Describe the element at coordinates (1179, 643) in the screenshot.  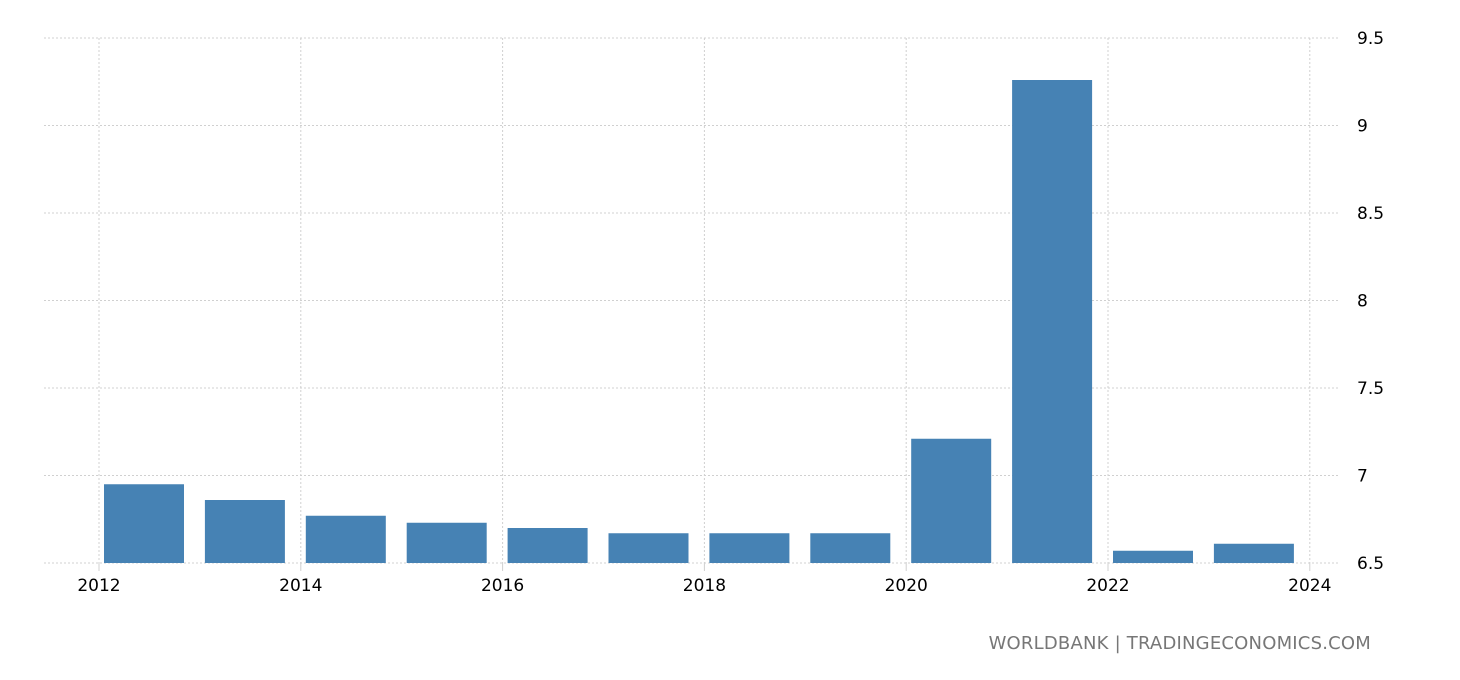
I see `source-label: WORLDBANK | TRADINGECONOMICS.COM` at that location.